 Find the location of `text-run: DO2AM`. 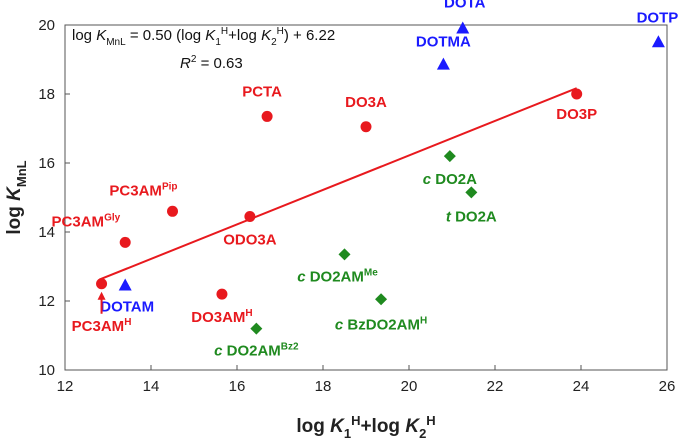

text-run: DO2AM is located at coordinates (335, 276).